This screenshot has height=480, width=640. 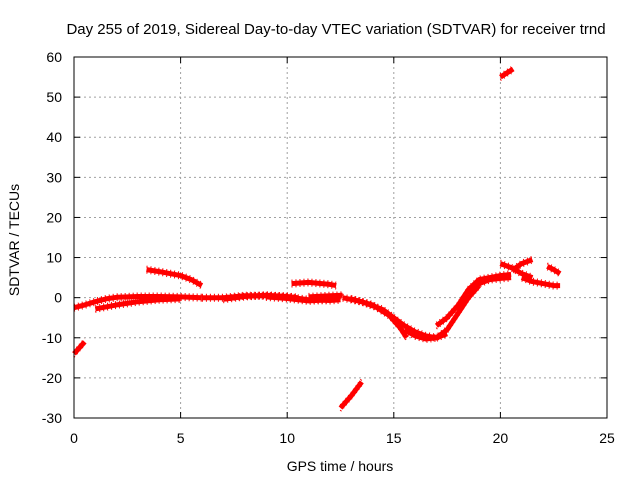 What do you see at coordinates (394, 438) in the screenshot?
I see `x-tick-label: 15` at bounding box center [394, 438].